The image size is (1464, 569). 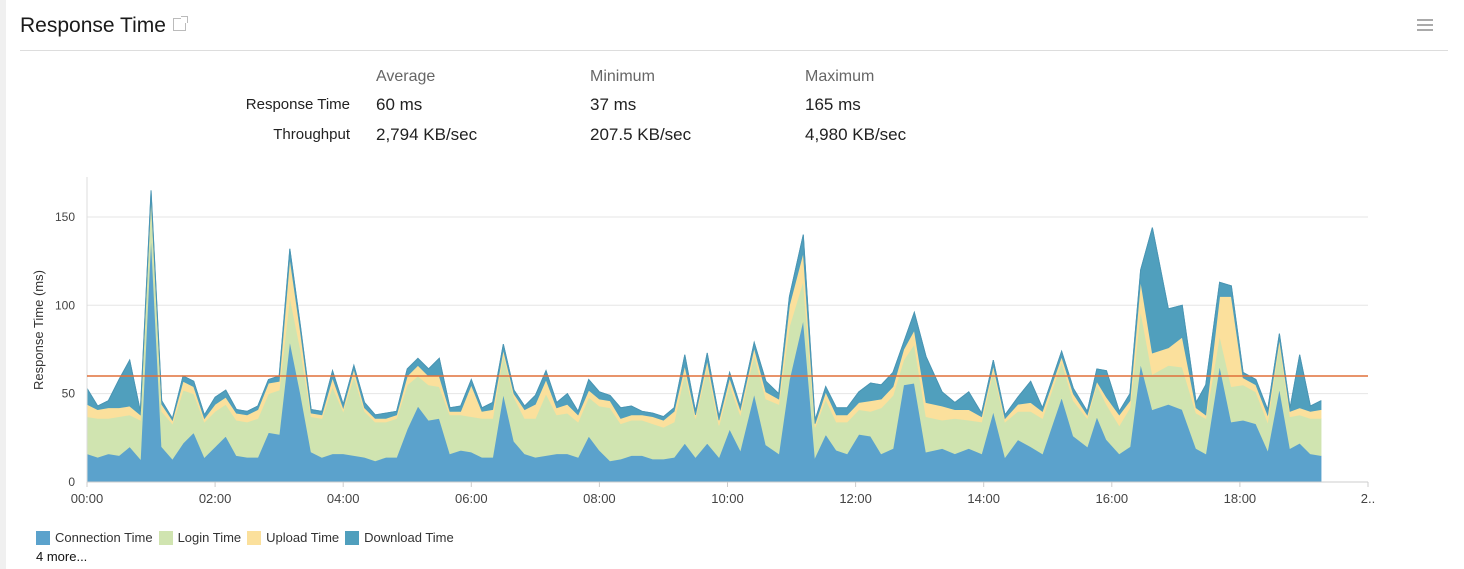 I want to click on title-divider, so click(x=734, y=50).